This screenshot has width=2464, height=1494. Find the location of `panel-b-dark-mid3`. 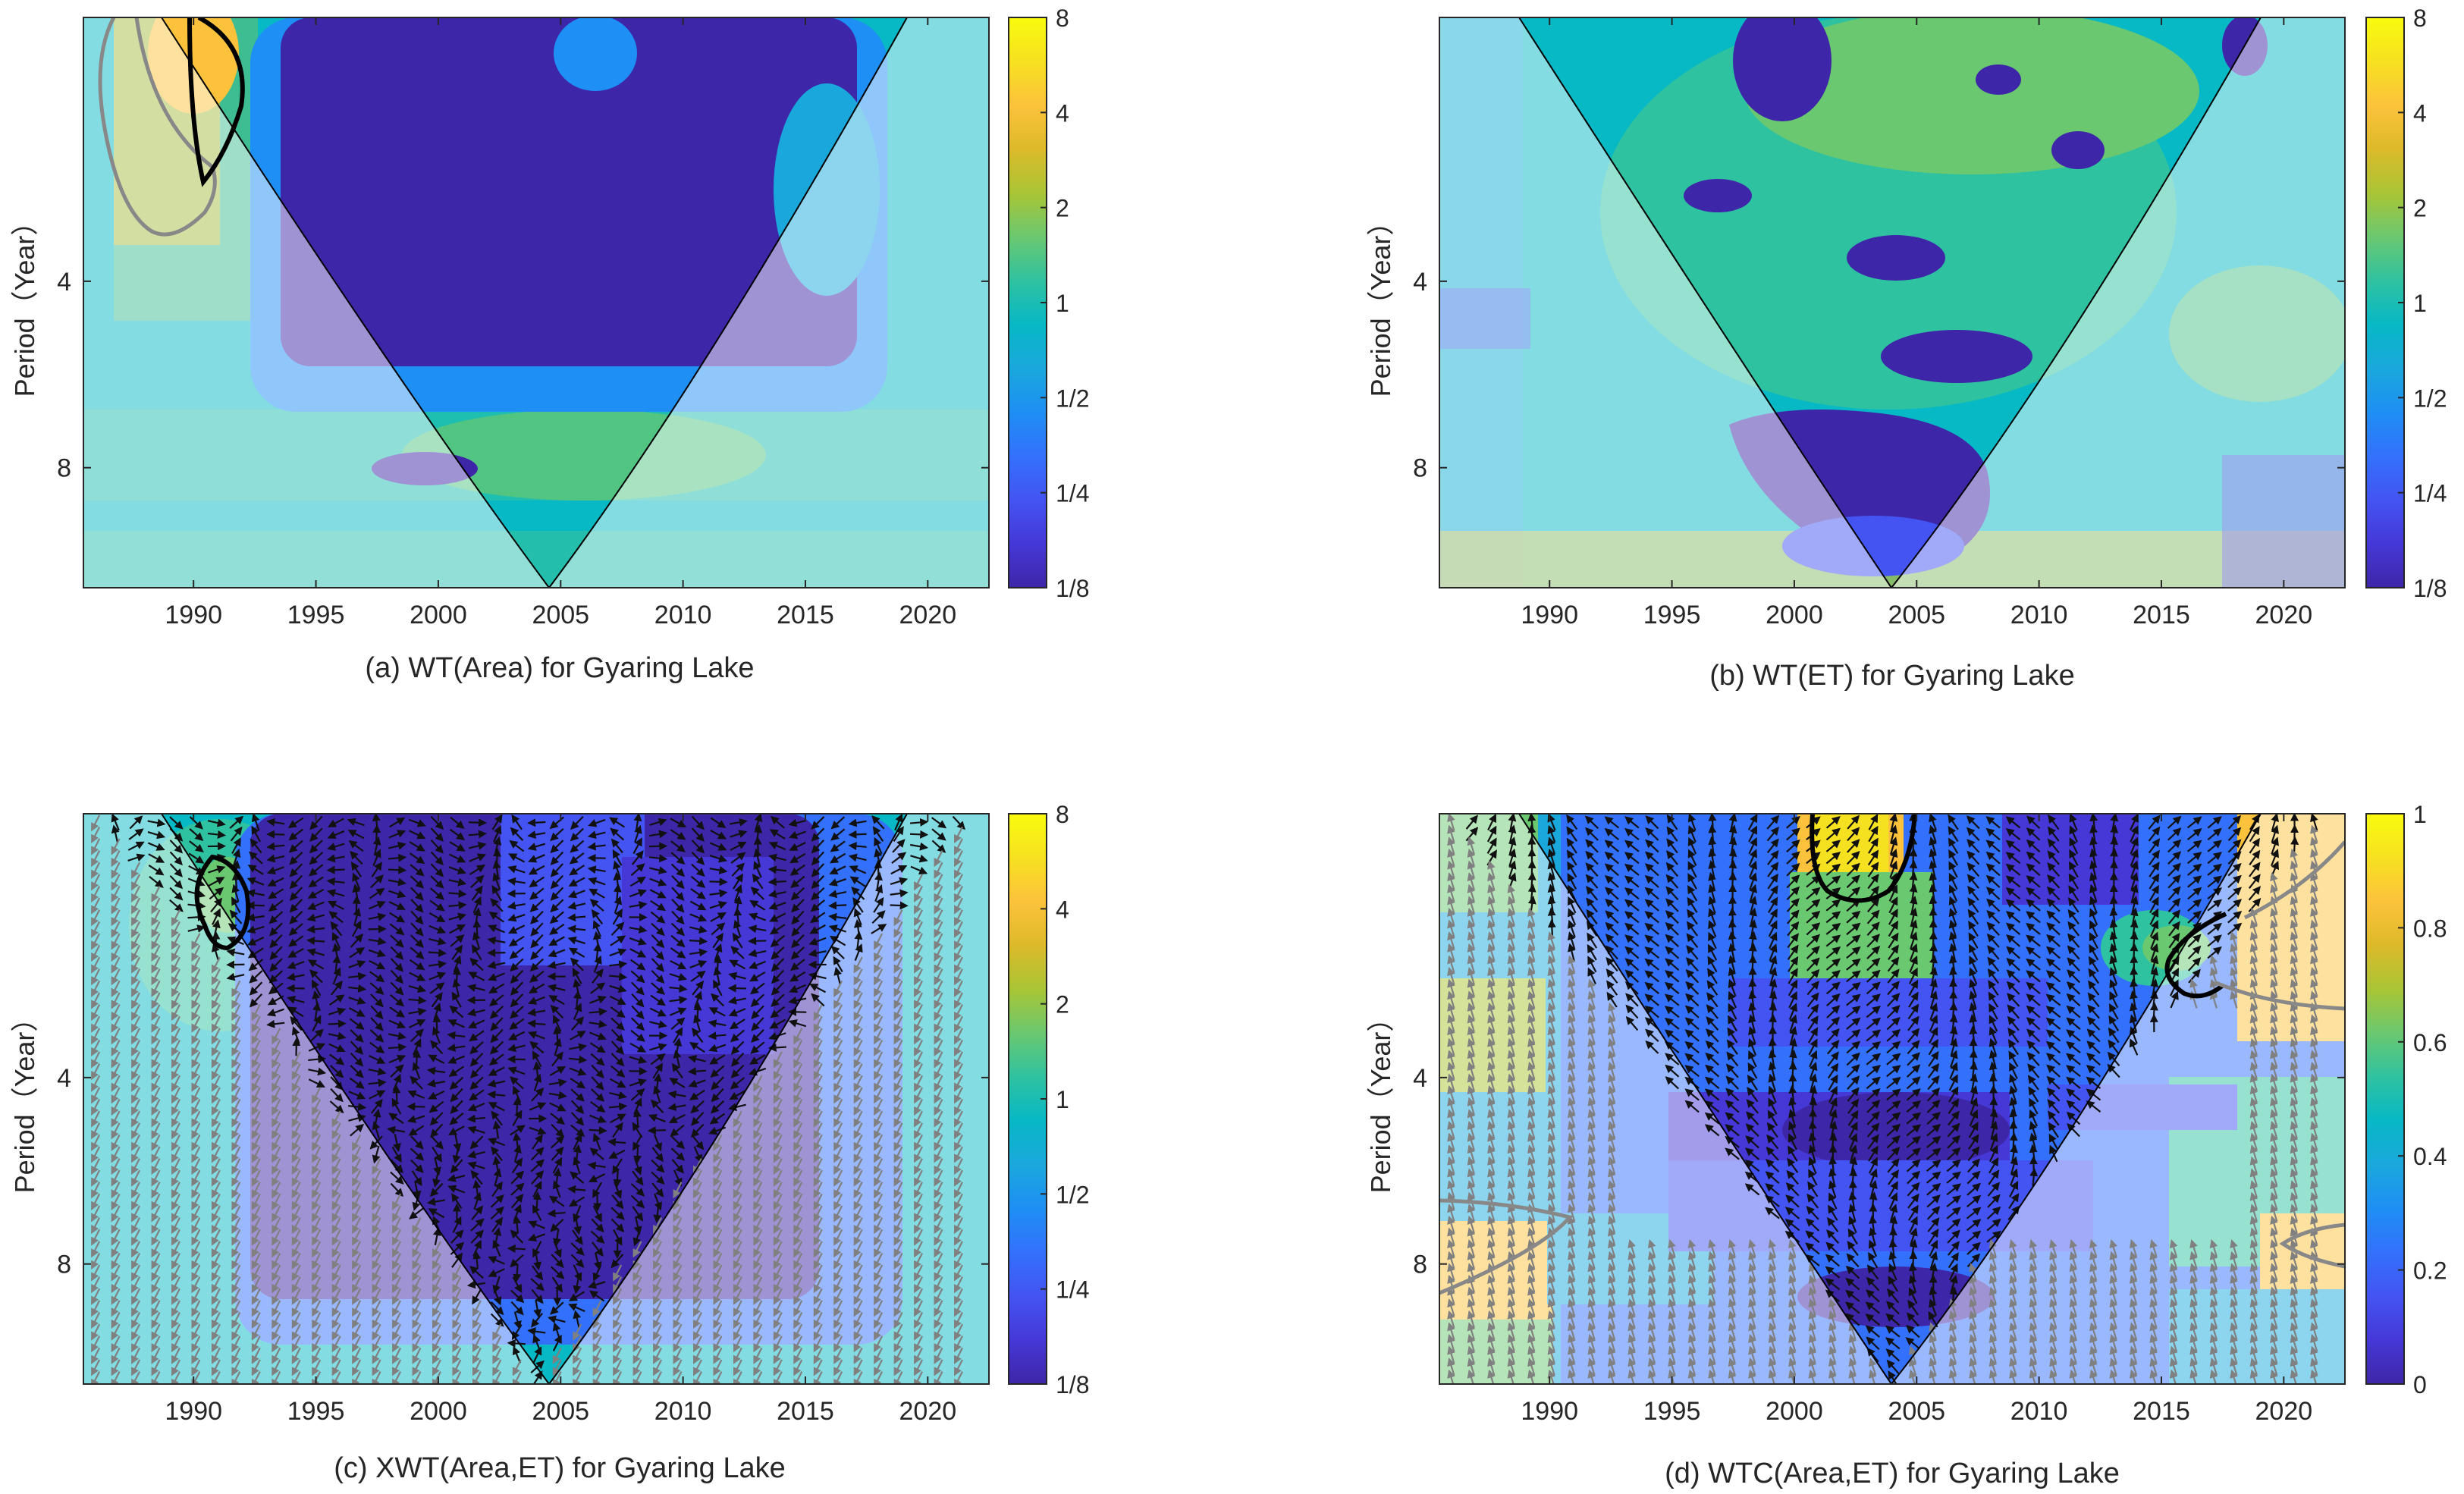

panel-b-dark-mid3 is located at coordinates (2078, 150).